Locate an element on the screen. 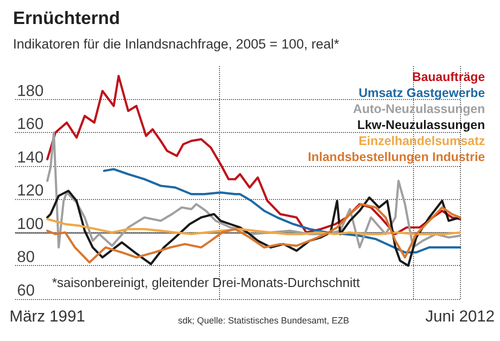 This screenshot has width=500, height=341. text: Bauaufträge is located at coordinates (449, 77).